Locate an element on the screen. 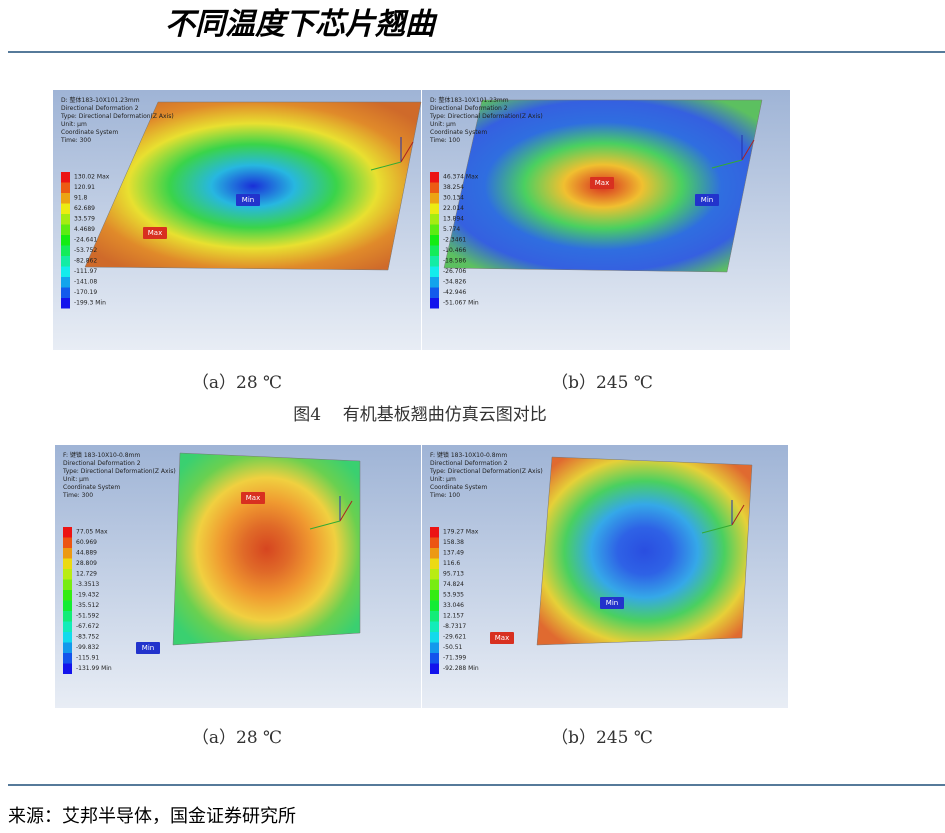 This screenshot has width=945, height=833. legend-label: 95.713 is located at coordinates (453, 574).